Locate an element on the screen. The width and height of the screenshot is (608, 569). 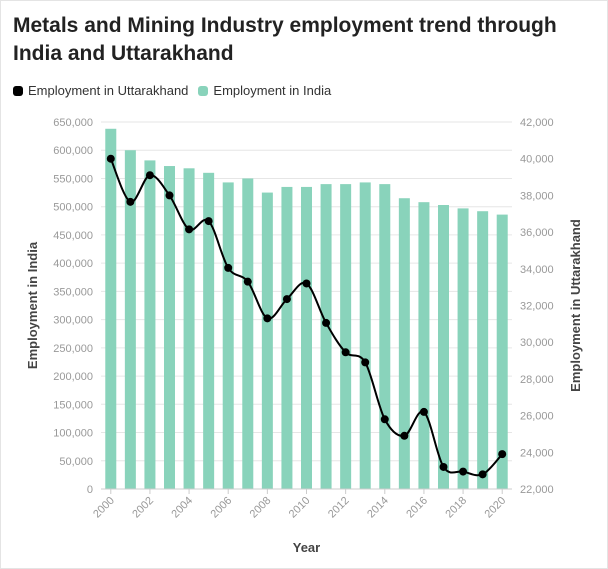
legend-item-india: Employment in India is located at coordinates (264, 90).